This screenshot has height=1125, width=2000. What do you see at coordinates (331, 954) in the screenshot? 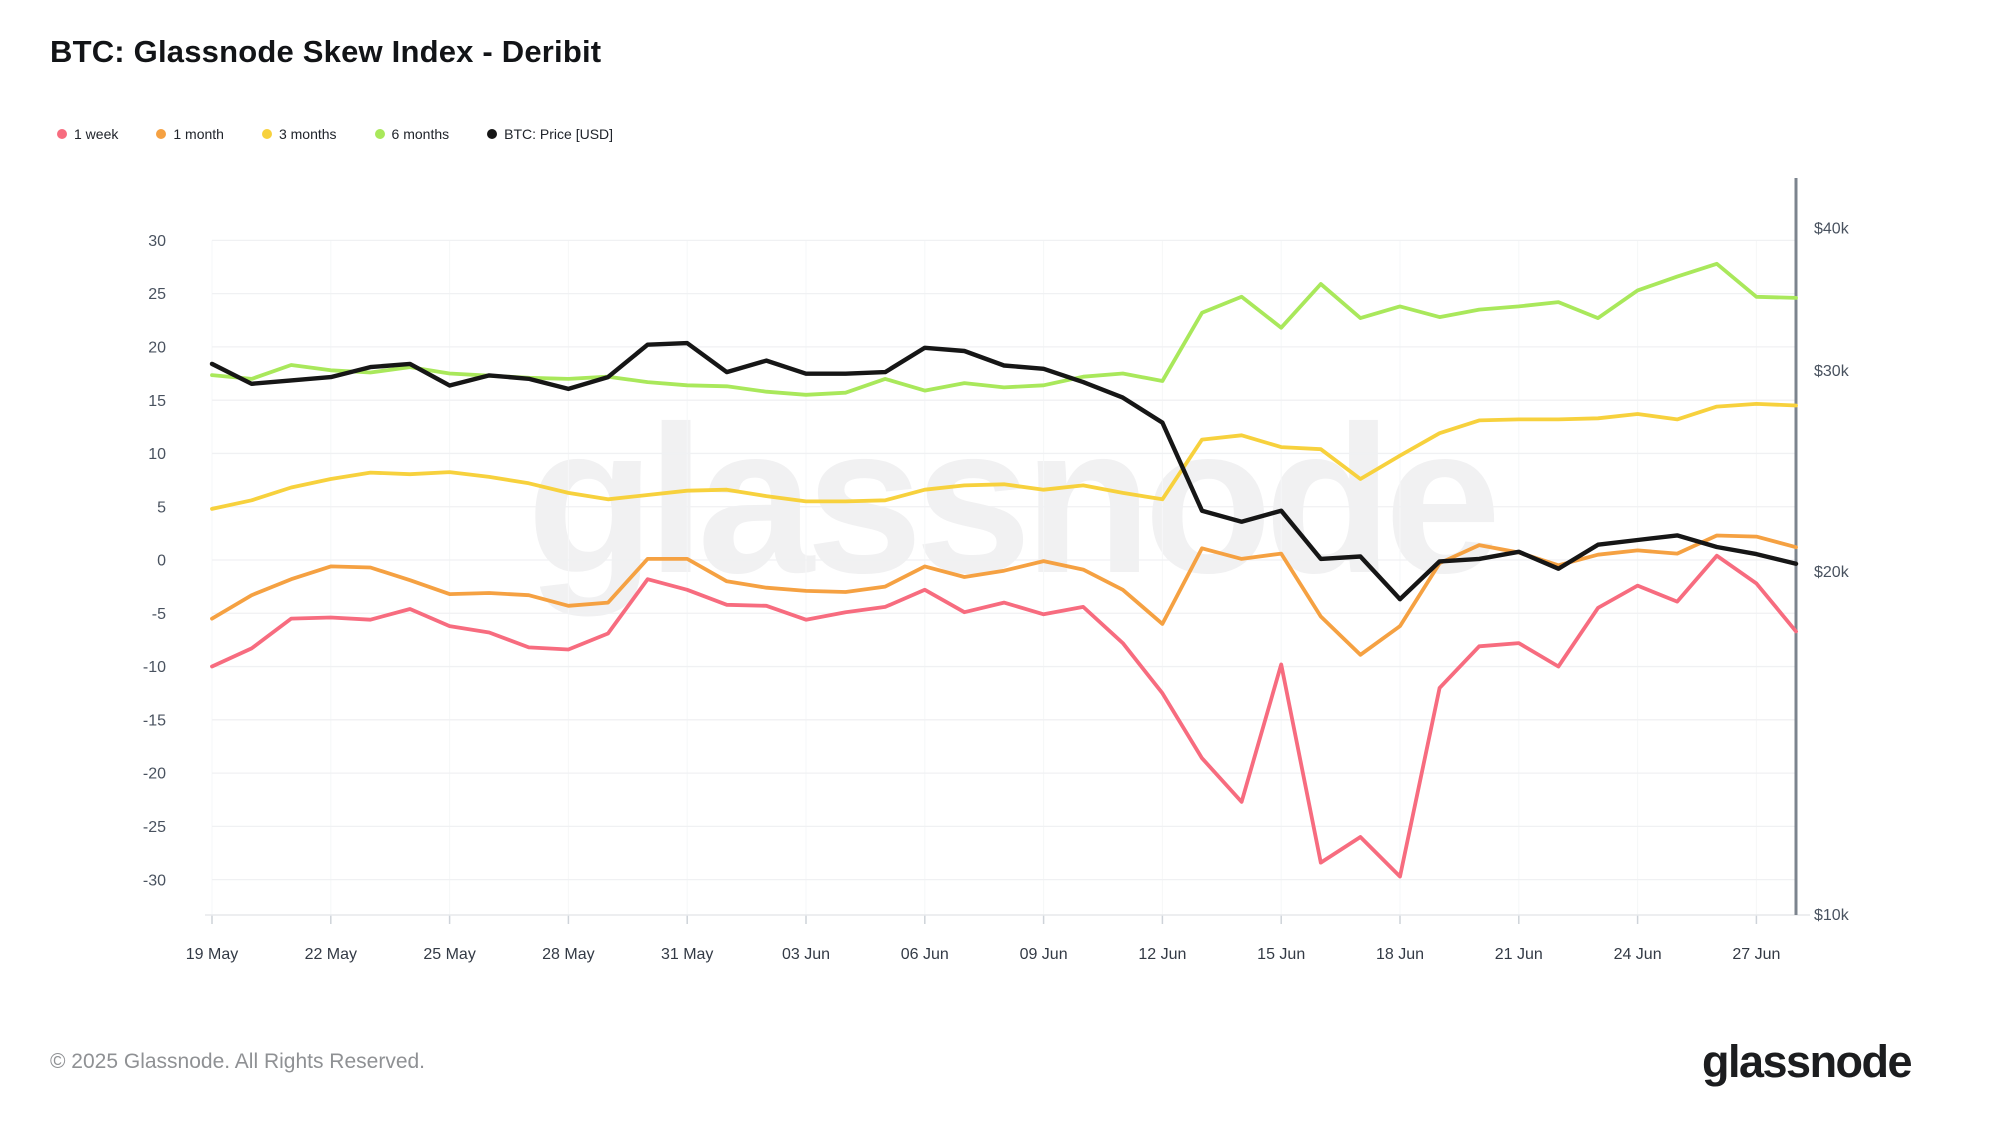
I see `x-tick-label: 22 May` at bounding box center [331, 954].